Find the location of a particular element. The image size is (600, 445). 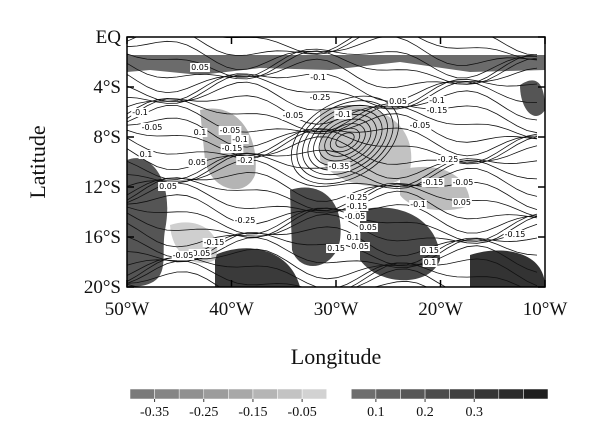

y-axis-label: Latitude is located at coordinates (37, 161).